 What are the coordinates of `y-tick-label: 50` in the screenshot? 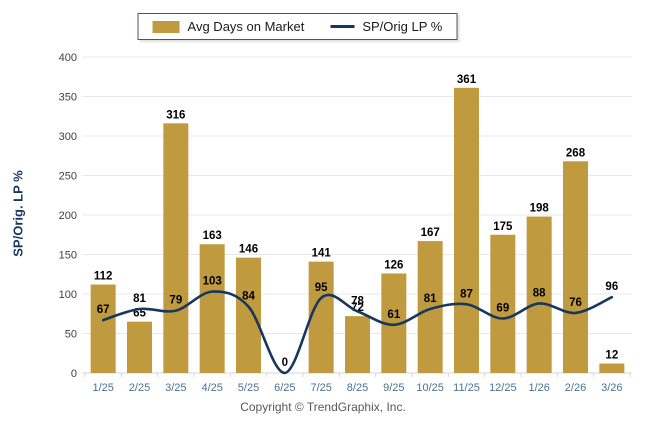 It's located at (71, 335).